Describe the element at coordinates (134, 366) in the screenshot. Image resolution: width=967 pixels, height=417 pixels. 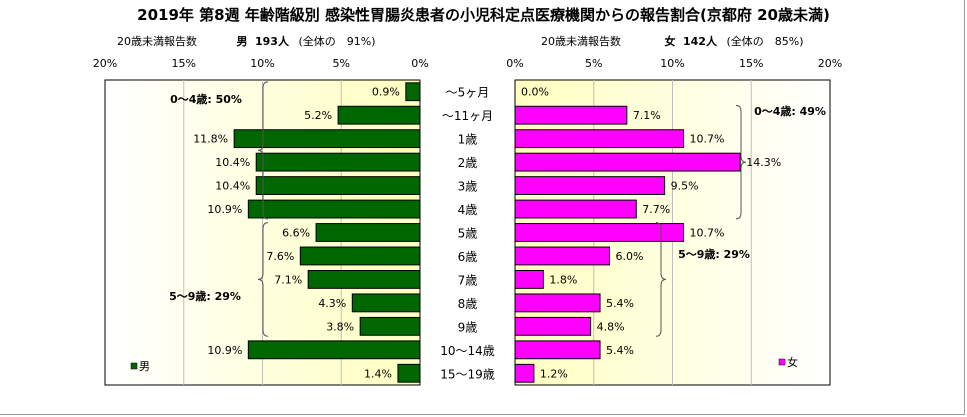
I see `male-legend-swatch` at that location.